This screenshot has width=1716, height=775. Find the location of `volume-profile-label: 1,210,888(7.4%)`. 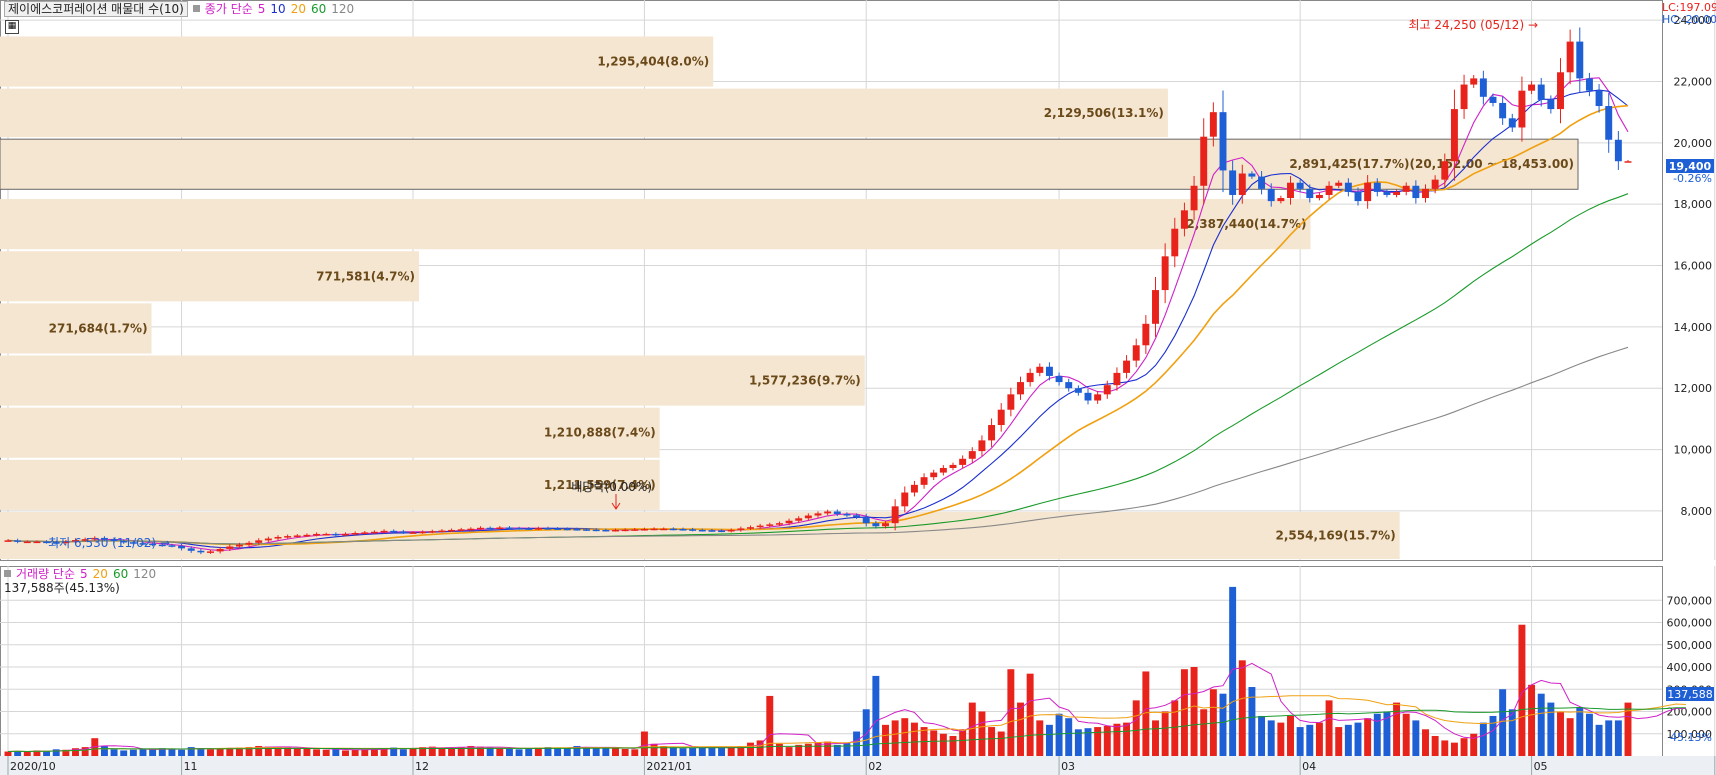

volume-profile-label: 1,210,888(7.4%) is located at coordinates (600, 433).